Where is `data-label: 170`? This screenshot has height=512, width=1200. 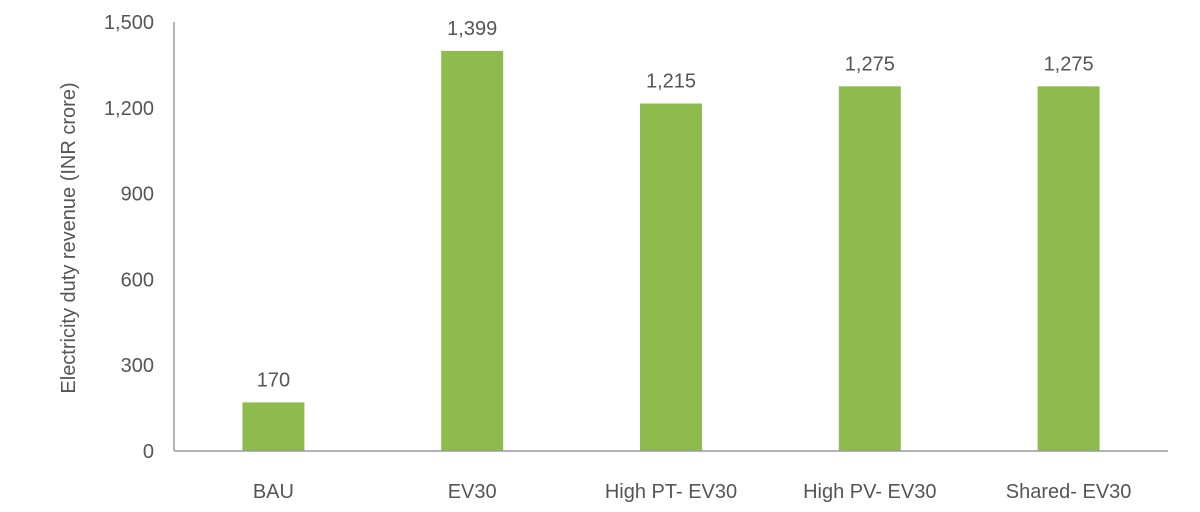
data-label: 170 is located at coordinates (273, 380).